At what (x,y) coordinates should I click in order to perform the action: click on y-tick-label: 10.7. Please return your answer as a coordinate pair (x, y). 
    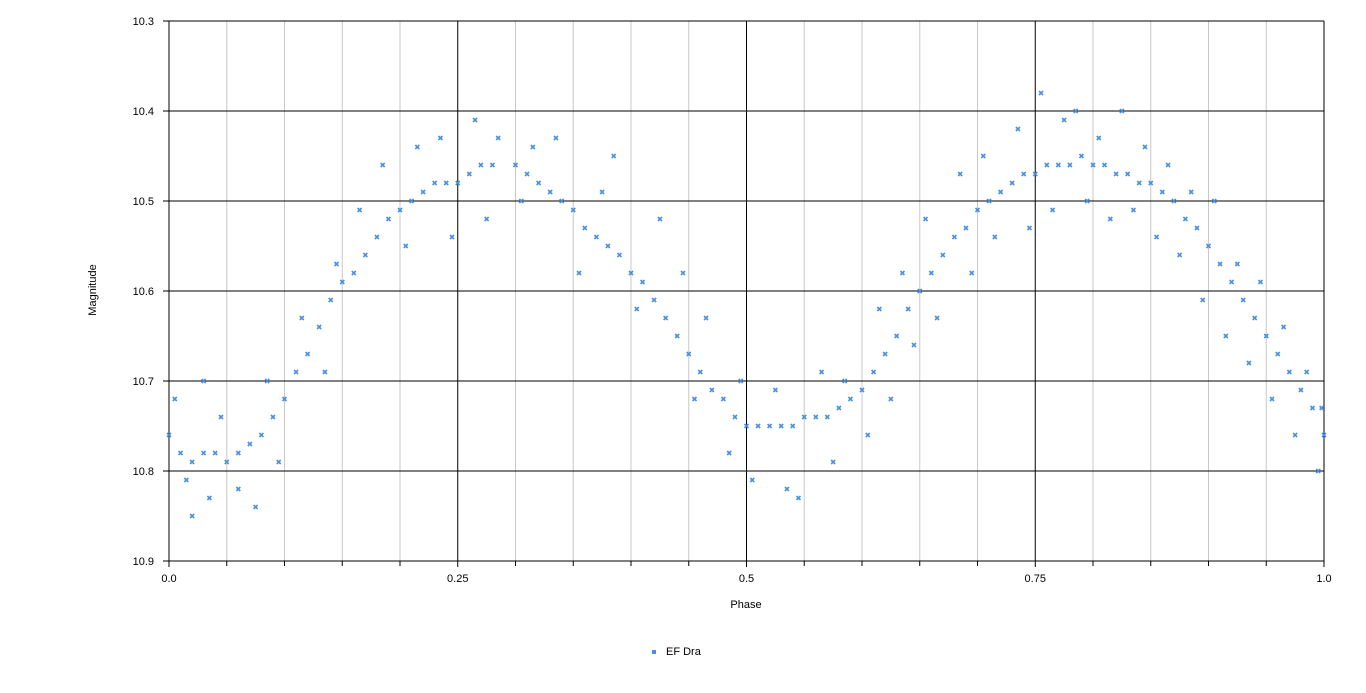
    Looking at the image, I should click on (143, 382).